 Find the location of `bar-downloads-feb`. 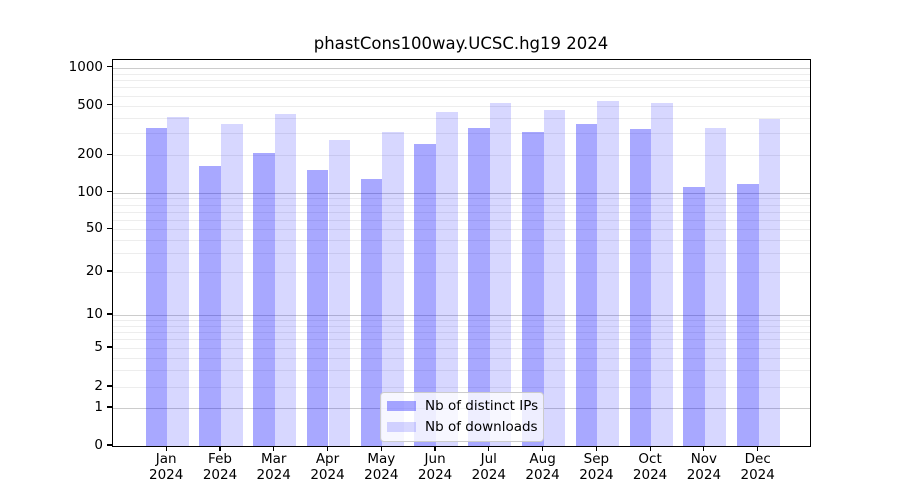

bar-downloads-feb is located at coordinates (232, 284).